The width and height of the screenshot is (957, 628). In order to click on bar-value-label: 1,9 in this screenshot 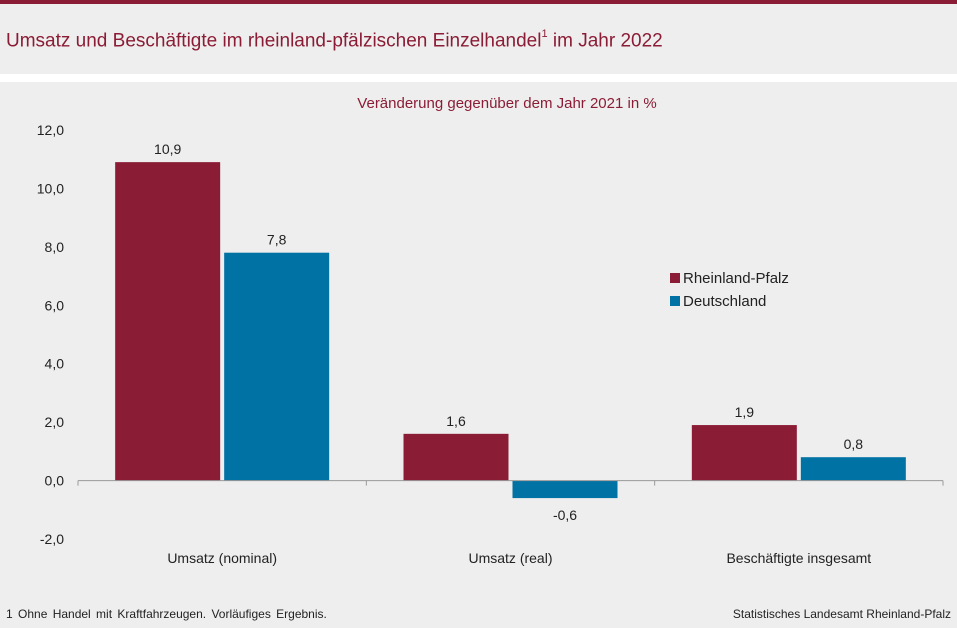, I will do `click(745, 412)`.